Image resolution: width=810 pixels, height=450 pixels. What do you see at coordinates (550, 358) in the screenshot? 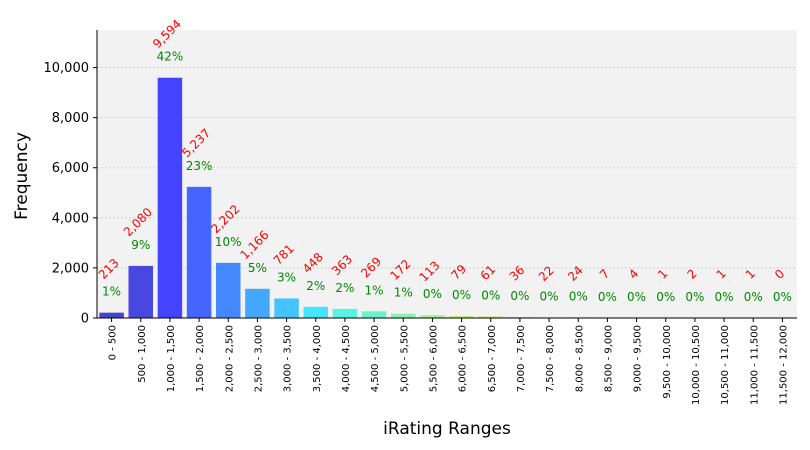
I see `x-tick-label: 7,500 - 8,000` at bounding box center [550, 358].